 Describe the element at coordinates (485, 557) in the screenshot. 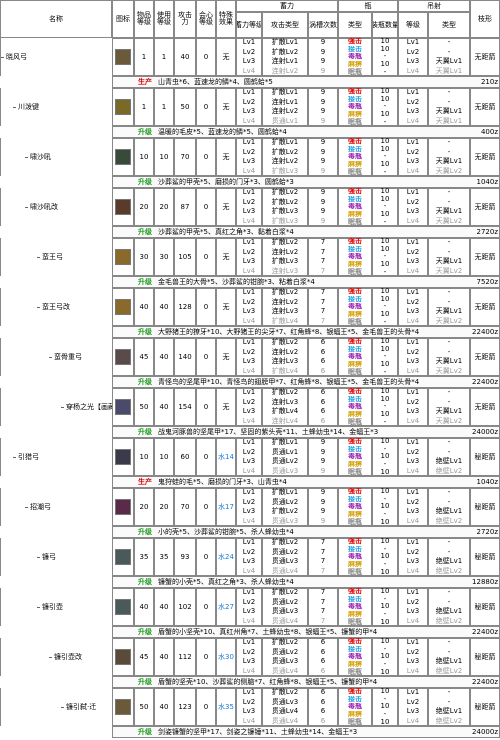

I see `shot-type: 秘距箭` at that location.